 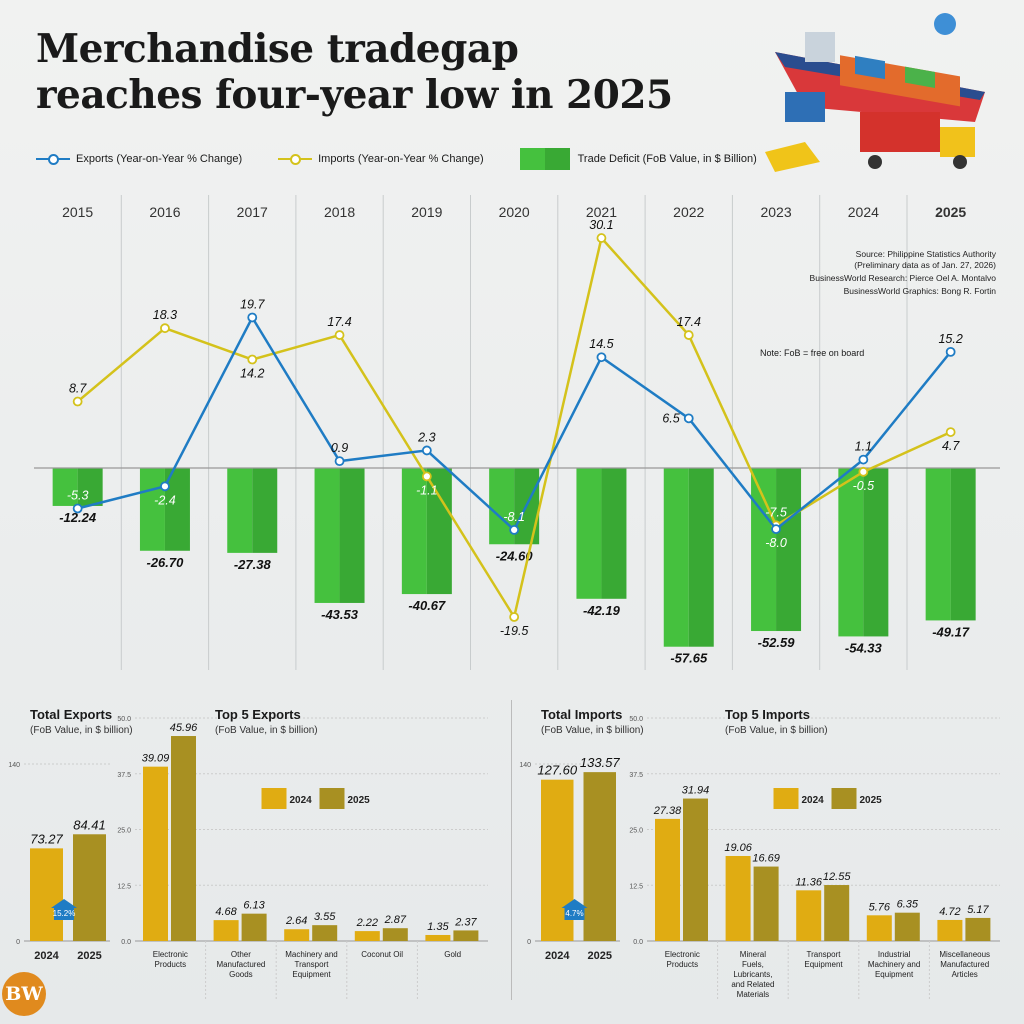 I want to click on category-label: Other, so click(x=241, y=954).